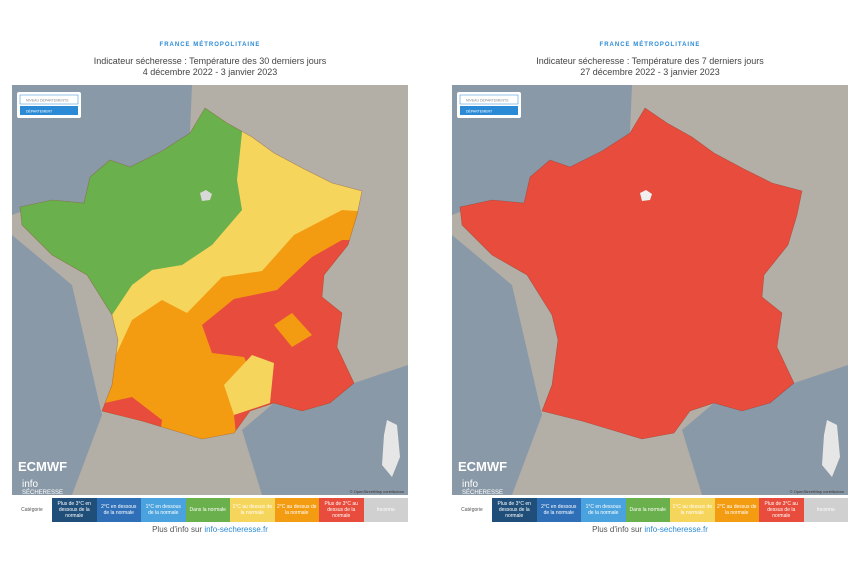 The width and height of the screenshot is (859, 562). I want to click on dates: 4 décembre 2022 - 3 janvier 2023, so click(210, 72).